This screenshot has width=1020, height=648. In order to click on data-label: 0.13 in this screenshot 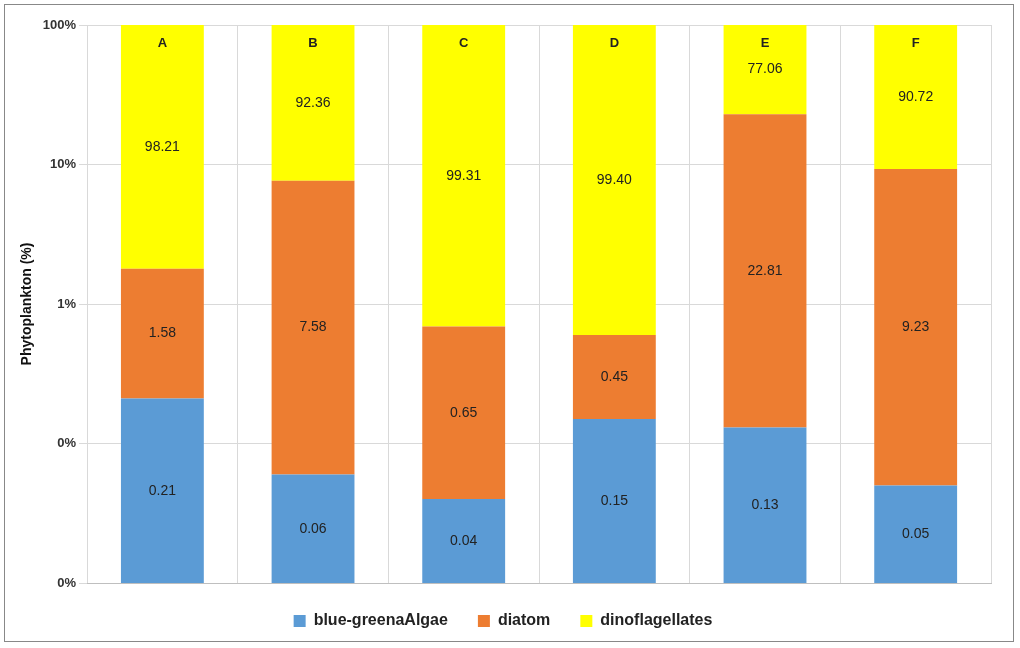, I will do `click(765, 504)`.